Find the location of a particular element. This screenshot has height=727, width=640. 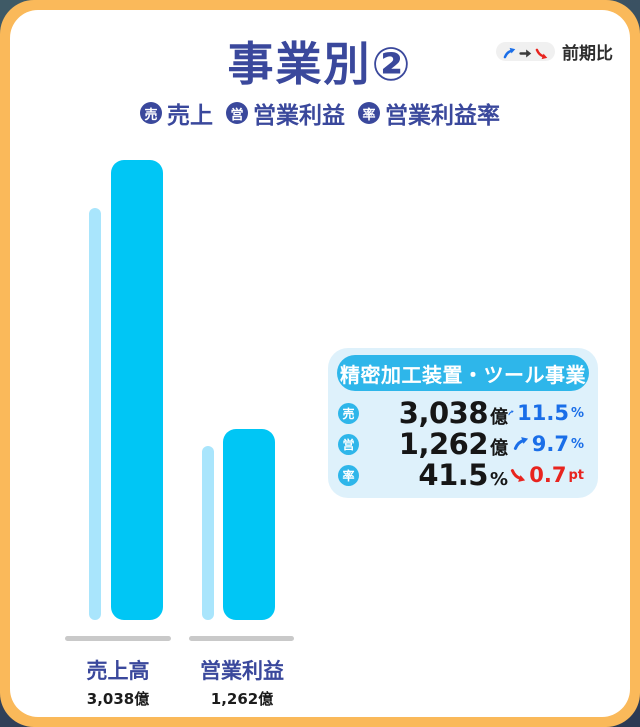

metric-change: 0.7 pt is located at coordinates (546, 475).